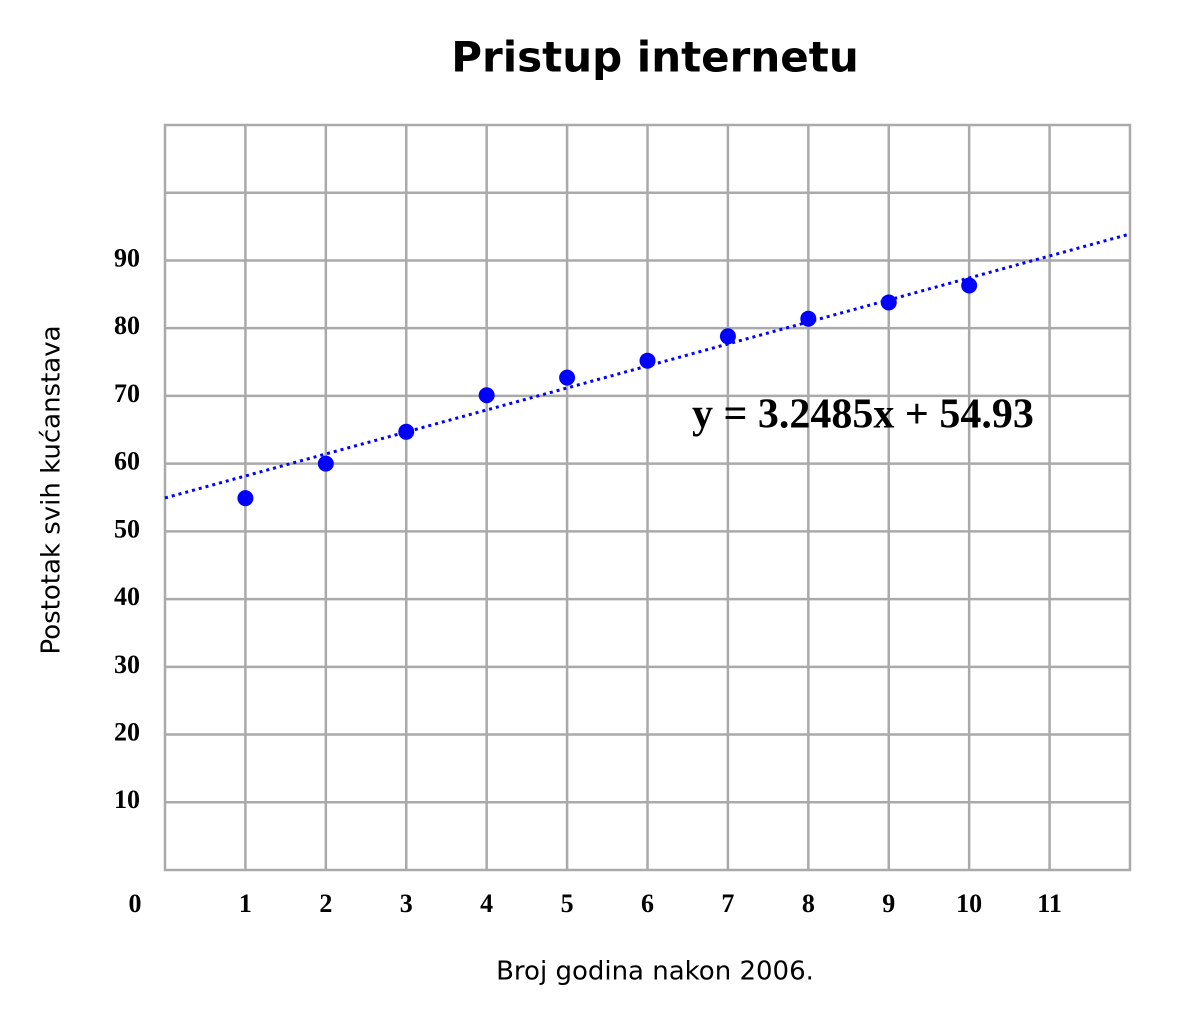 This screenshot has width=1188, height=1024. Describe the element at coordinates (127, 393) in the screenshot. I see `y-tick-label: 70` at that location.